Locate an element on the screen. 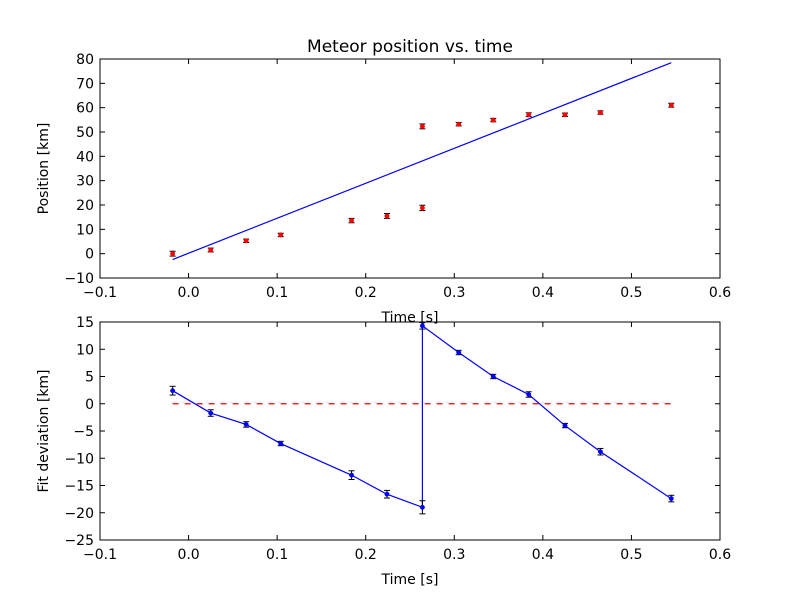  y-tick-label: 60 is located at coordinates (85, 109).